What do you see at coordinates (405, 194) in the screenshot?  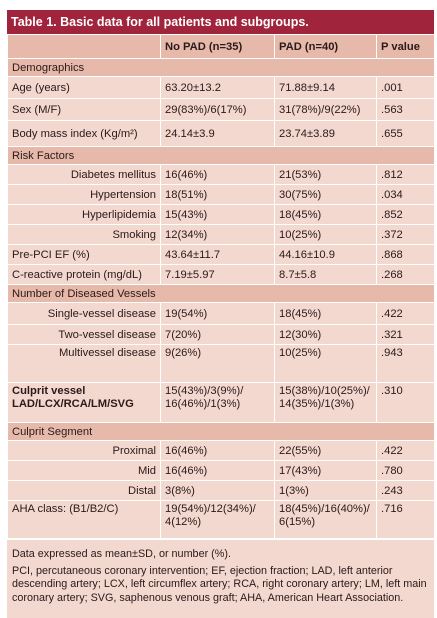 I see `p-value: .034` at bounding box center [405, 194].